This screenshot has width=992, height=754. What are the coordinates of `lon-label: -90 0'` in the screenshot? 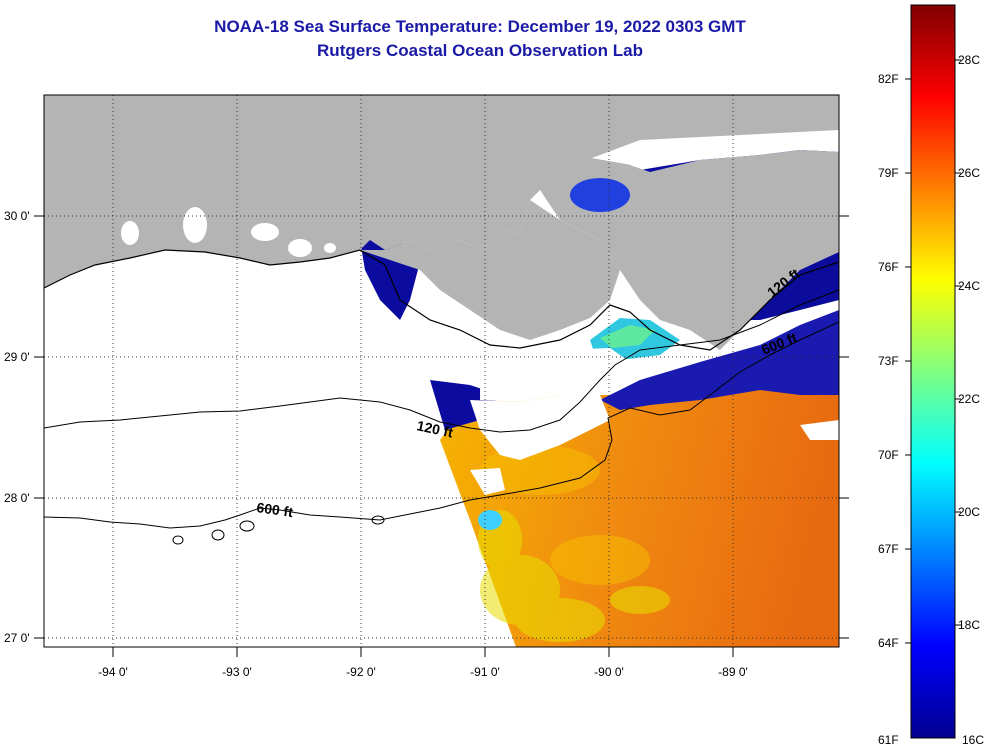 It's located at (609, 672).